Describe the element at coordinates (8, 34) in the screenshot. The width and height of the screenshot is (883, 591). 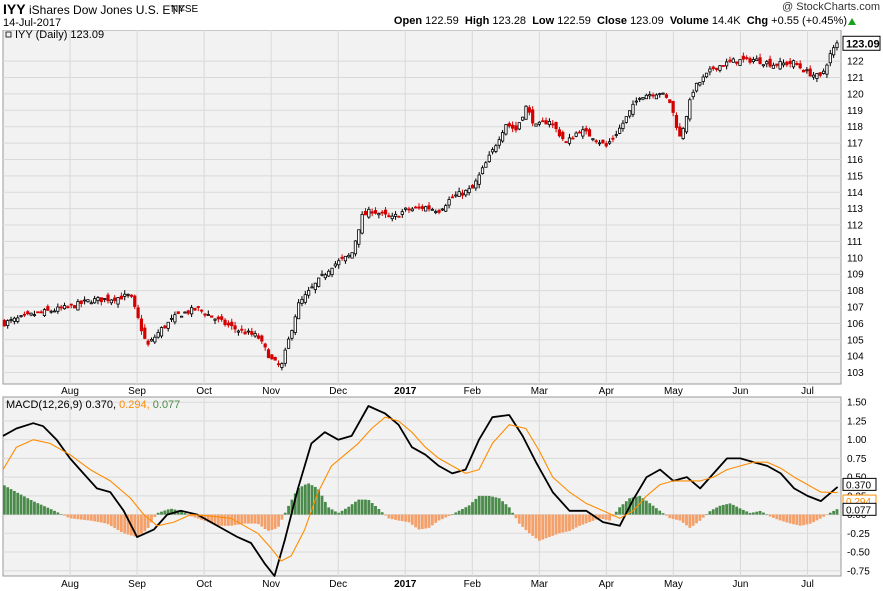
I see `legend-swatch` at that location.